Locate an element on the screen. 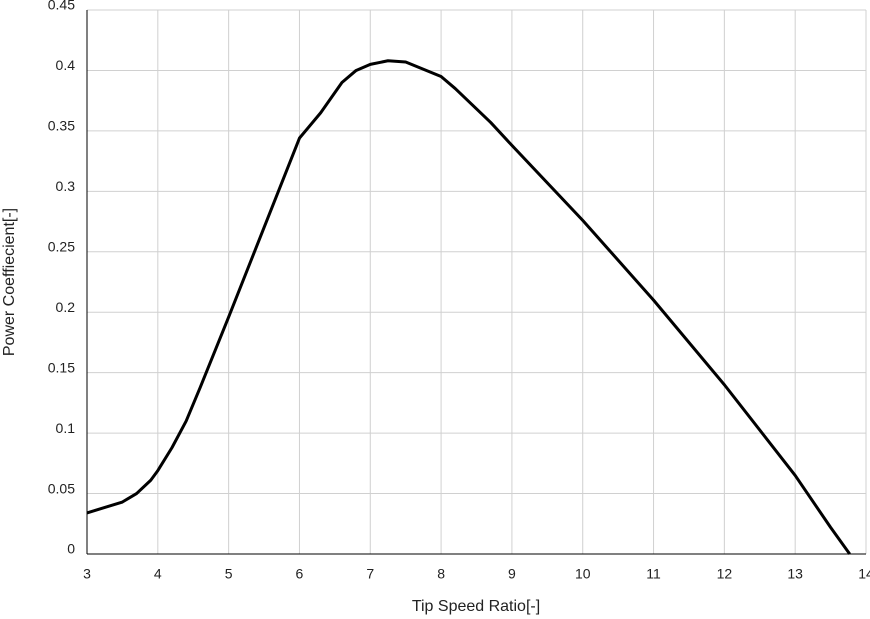  y-tick-label: 0.15 is located at coordinates (61, 367).